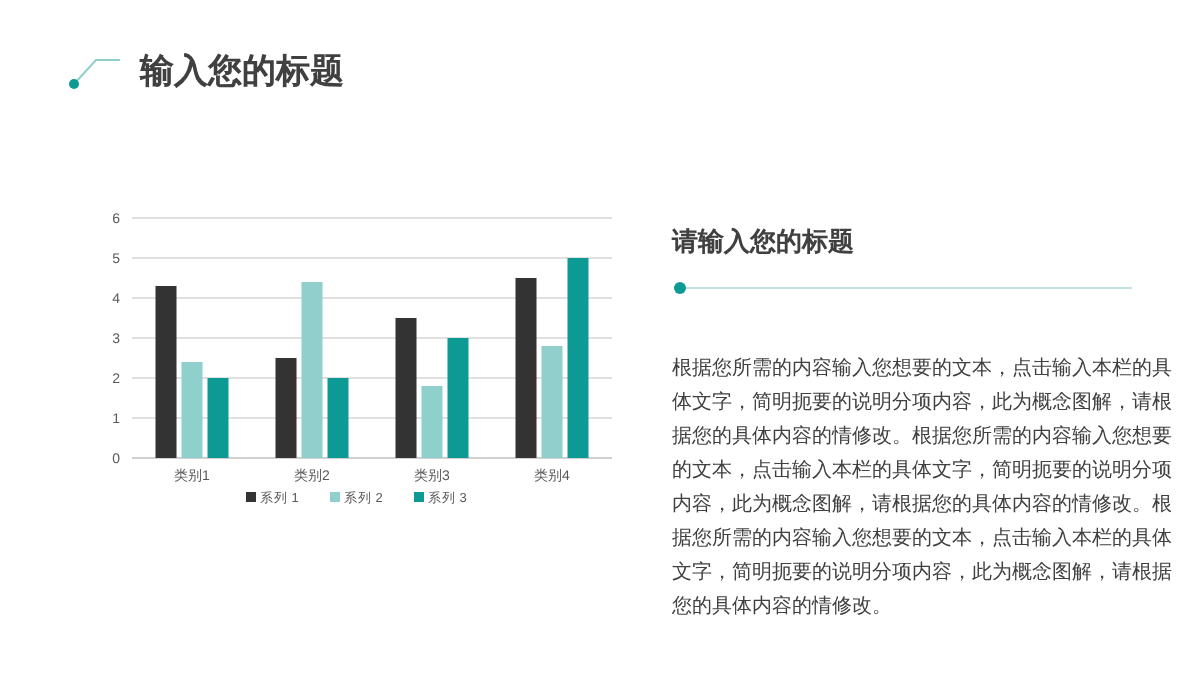  Describe the element at coordinates (242, 72) in the screenshot. I see `chart-title: 输入您的标题` at that location.